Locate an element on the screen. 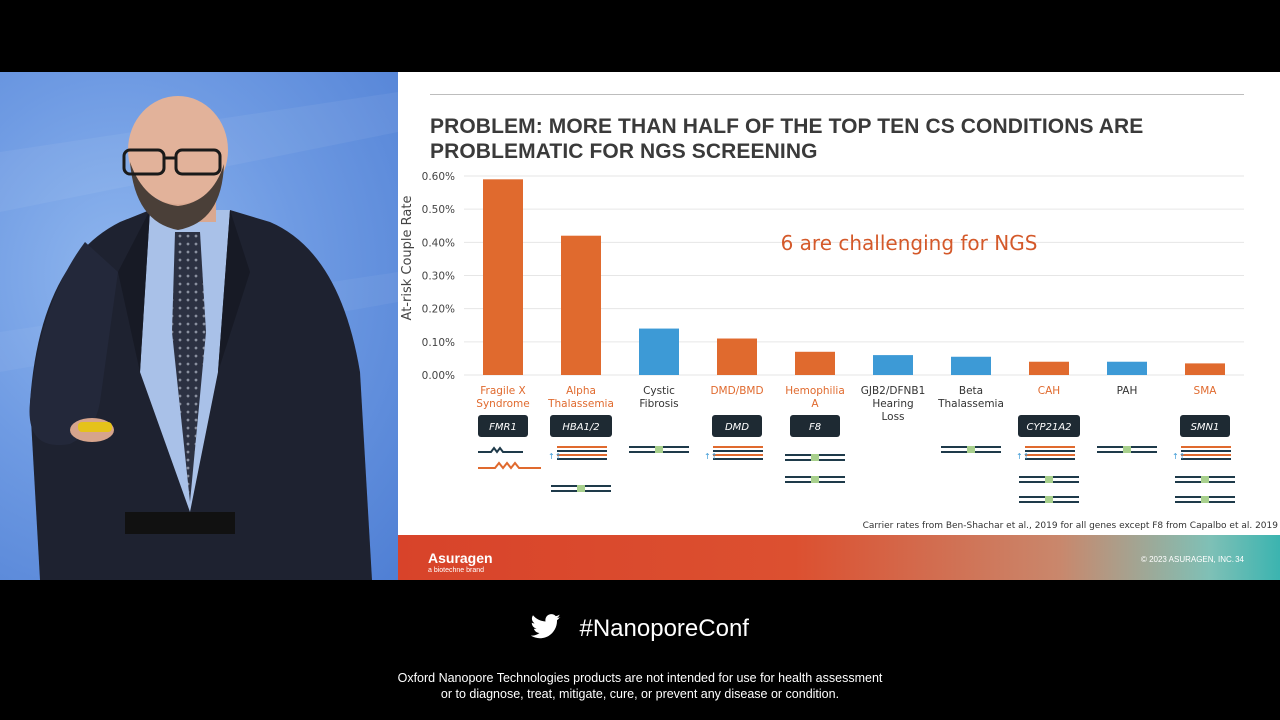  gene-label: F8 is located at coordinates (815, 427).